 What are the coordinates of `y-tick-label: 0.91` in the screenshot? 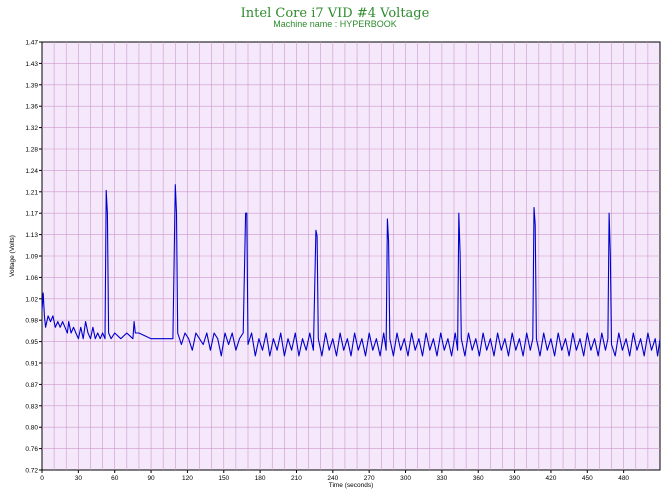 It's located at (31, 364).